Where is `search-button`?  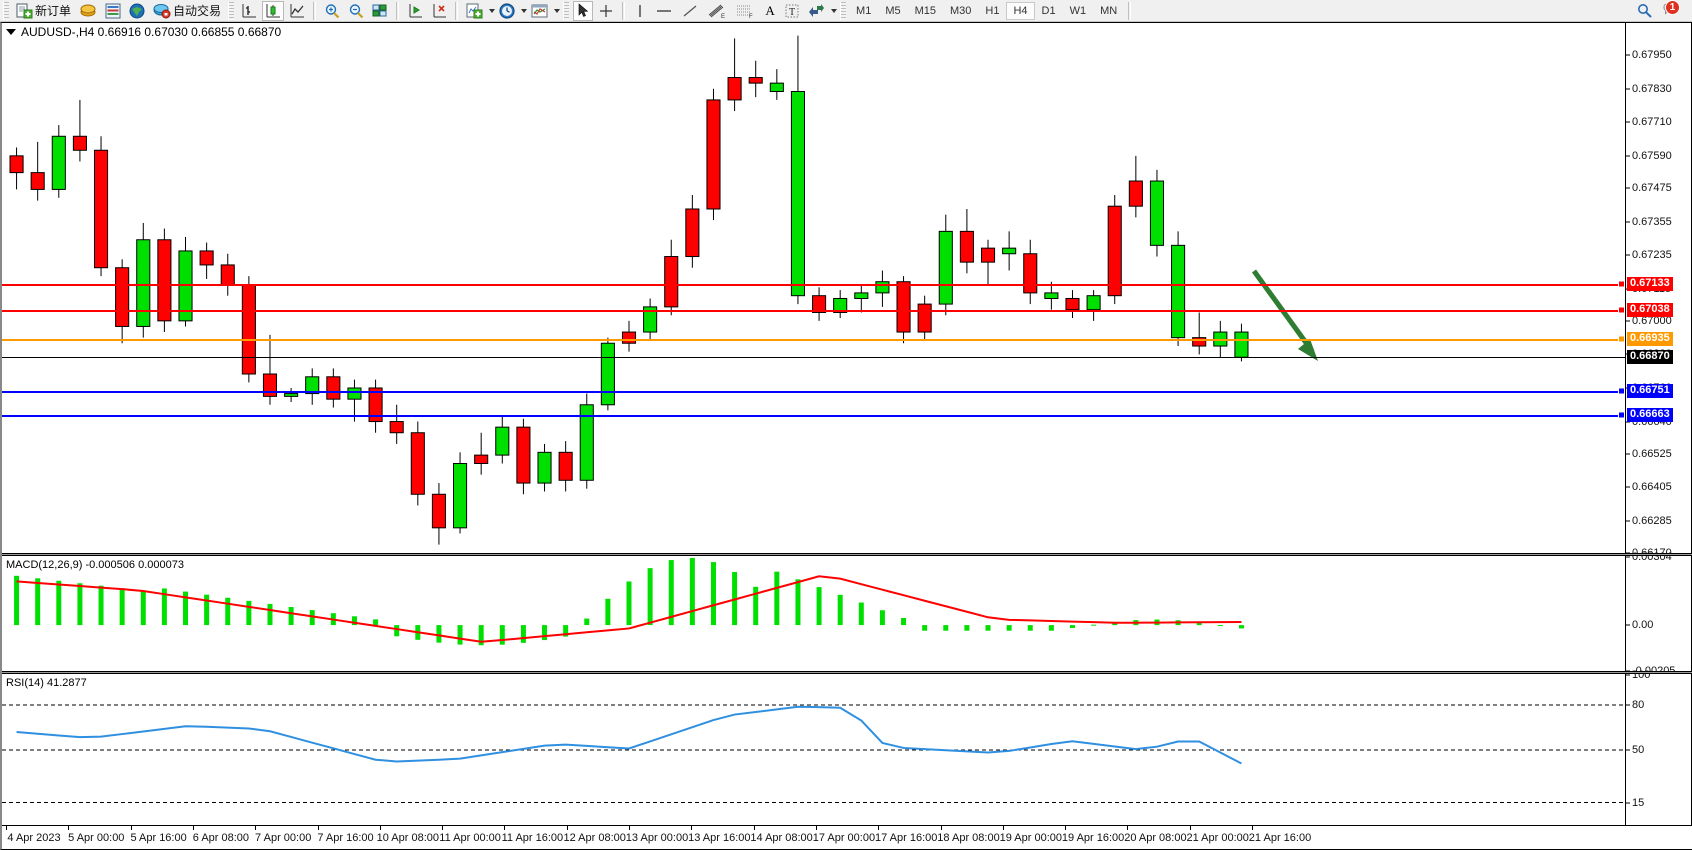
search-button is located at coordinates (1645, 11).